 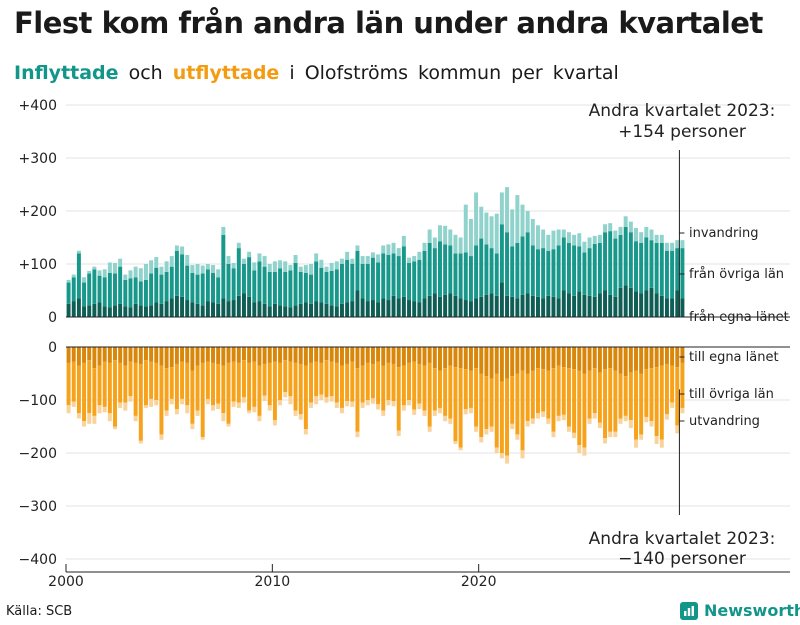 What do you see at coordinates (145, 73) in the screenshot?
I see `subtitle-och: och` at bounding box center [145, 73].